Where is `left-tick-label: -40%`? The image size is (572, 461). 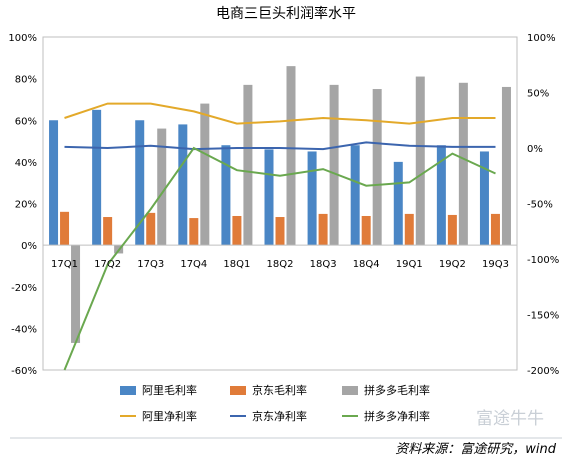
left-tick-label: -40% is located at coordinates (24, 329).